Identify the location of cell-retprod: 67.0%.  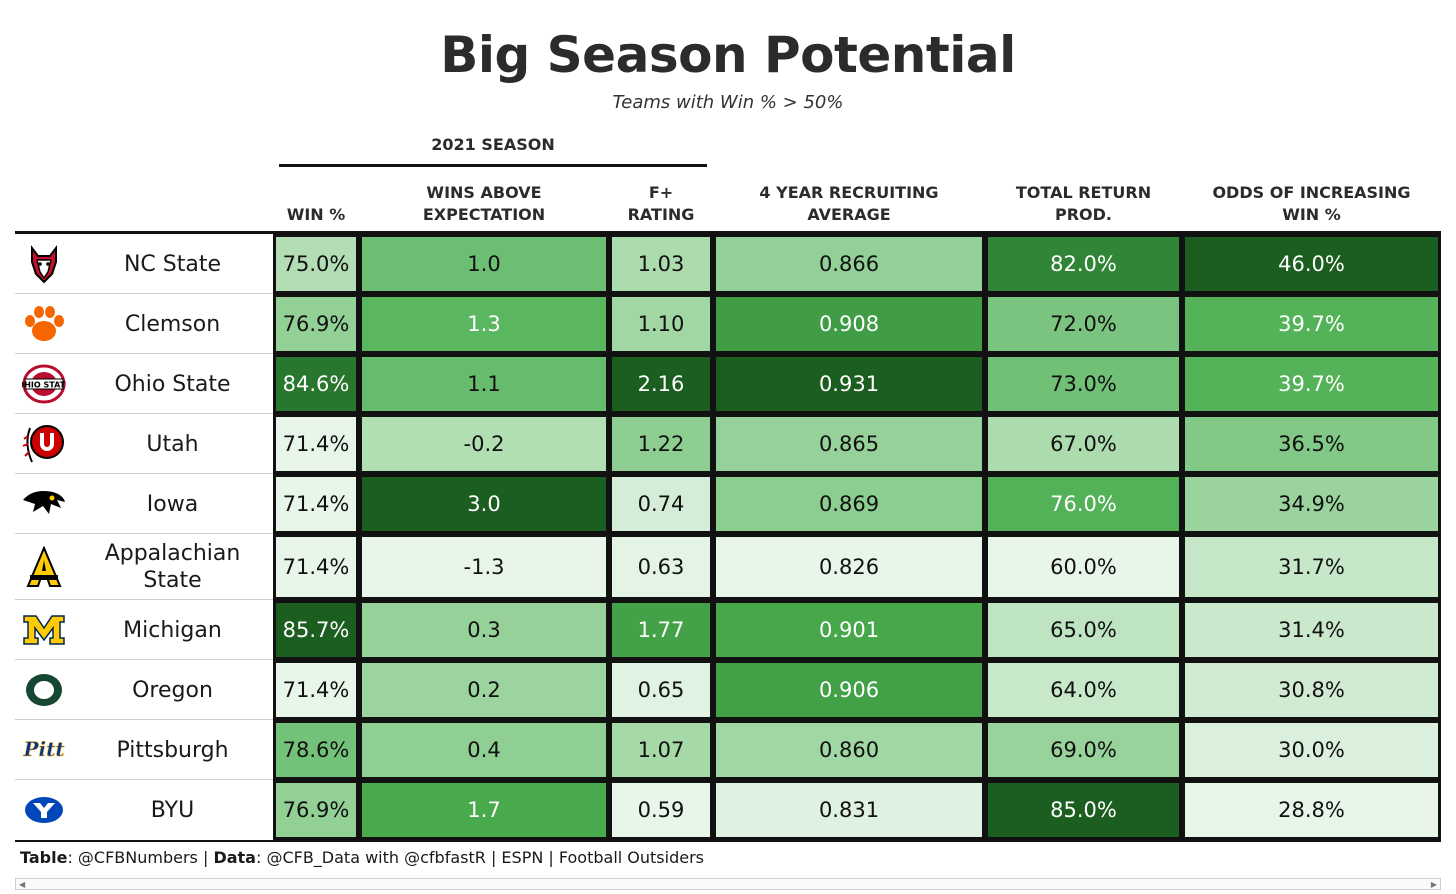
(1083, 444).